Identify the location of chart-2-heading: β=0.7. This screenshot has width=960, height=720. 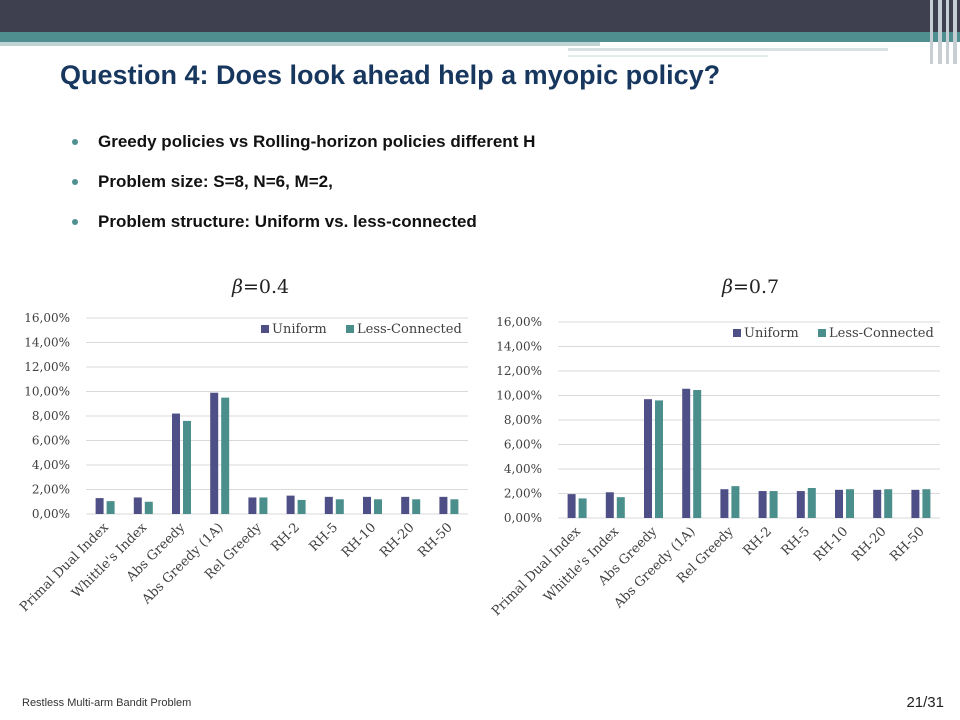
(750, 287).